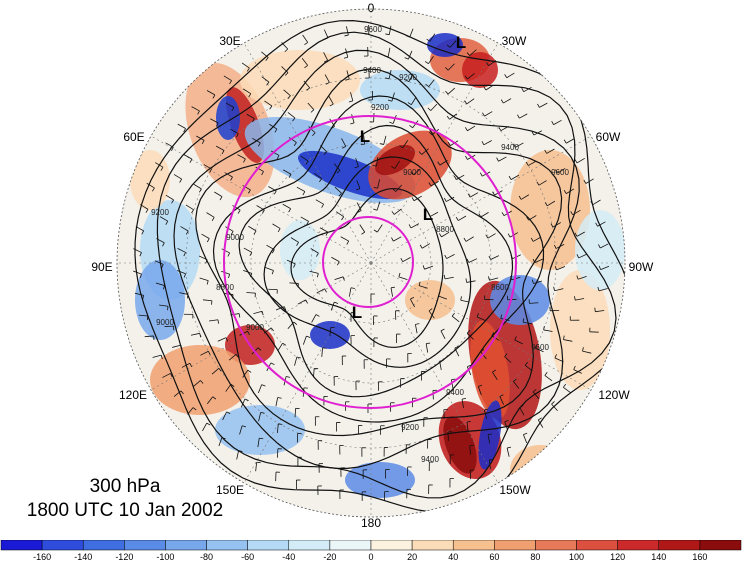 This screenshot has width=742, height=561. Describe the element at coordinates (658, 556) in the screenshot. I see `colorbar-label: 140` at that location.